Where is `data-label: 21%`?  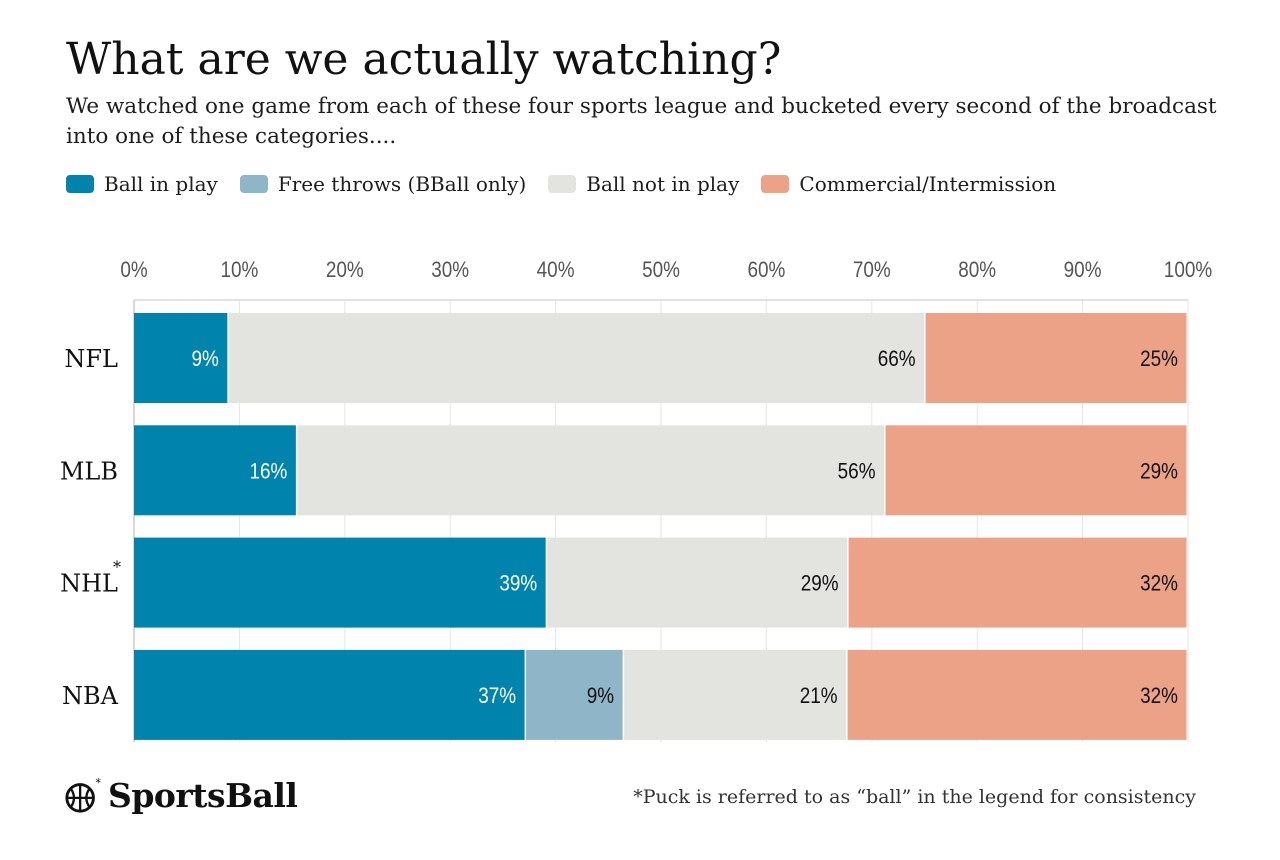 data-label: 21% is located at coordinates (819, 696).